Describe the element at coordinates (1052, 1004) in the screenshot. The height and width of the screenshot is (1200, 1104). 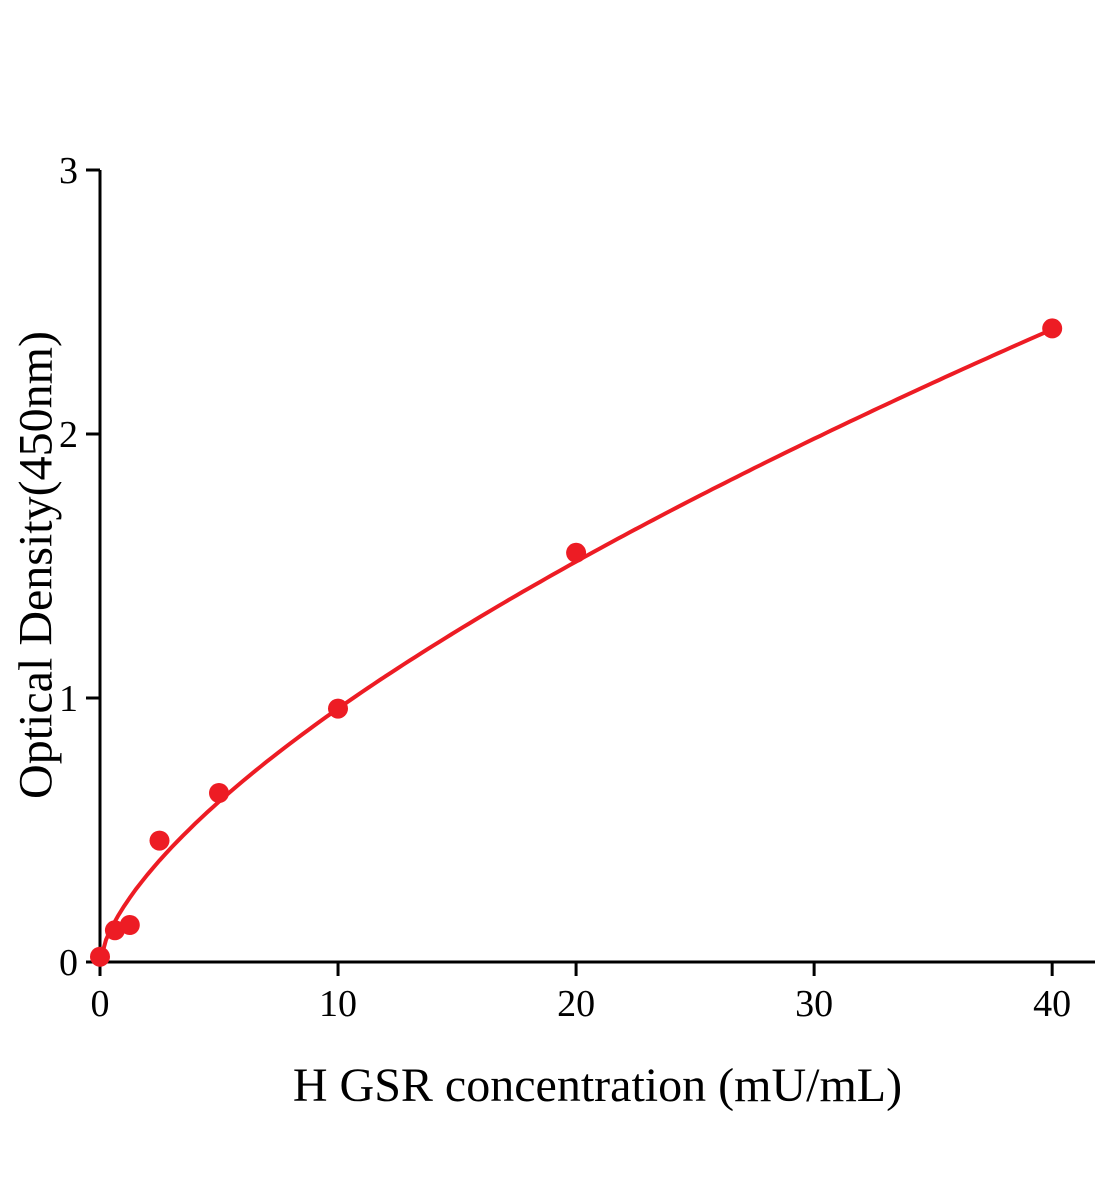
I see `x-tick-label: 40` at that location.